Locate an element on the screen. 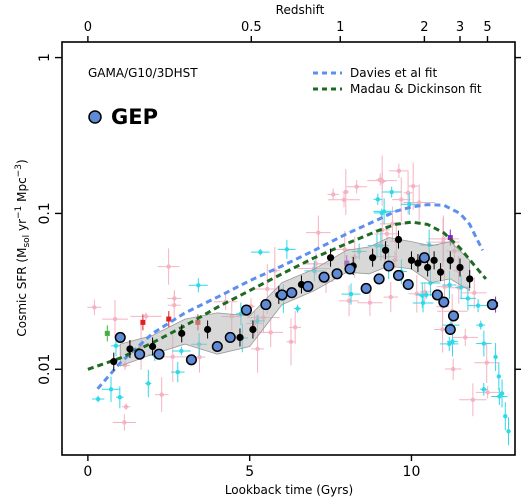  annotation-text: GAMA/G10/3DHST is located at coordinates (143, 73).